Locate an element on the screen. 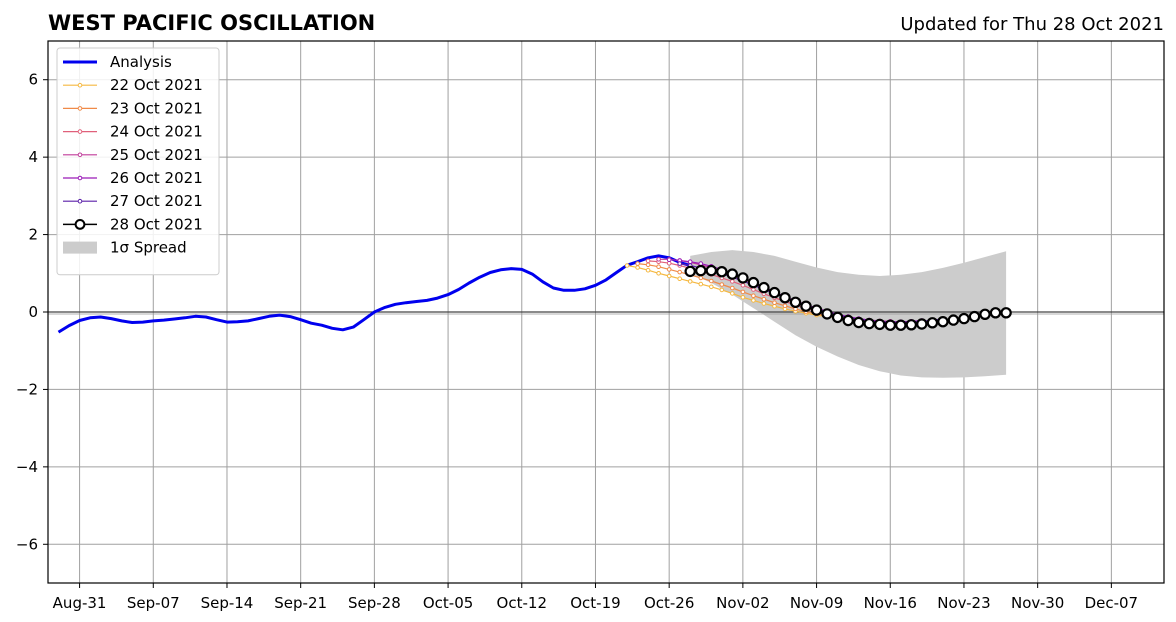 This screenshot has height=622, width=1176. updated-label: Updated for Thu 28 Oct 2021 is located at coordinates (1032, 24).